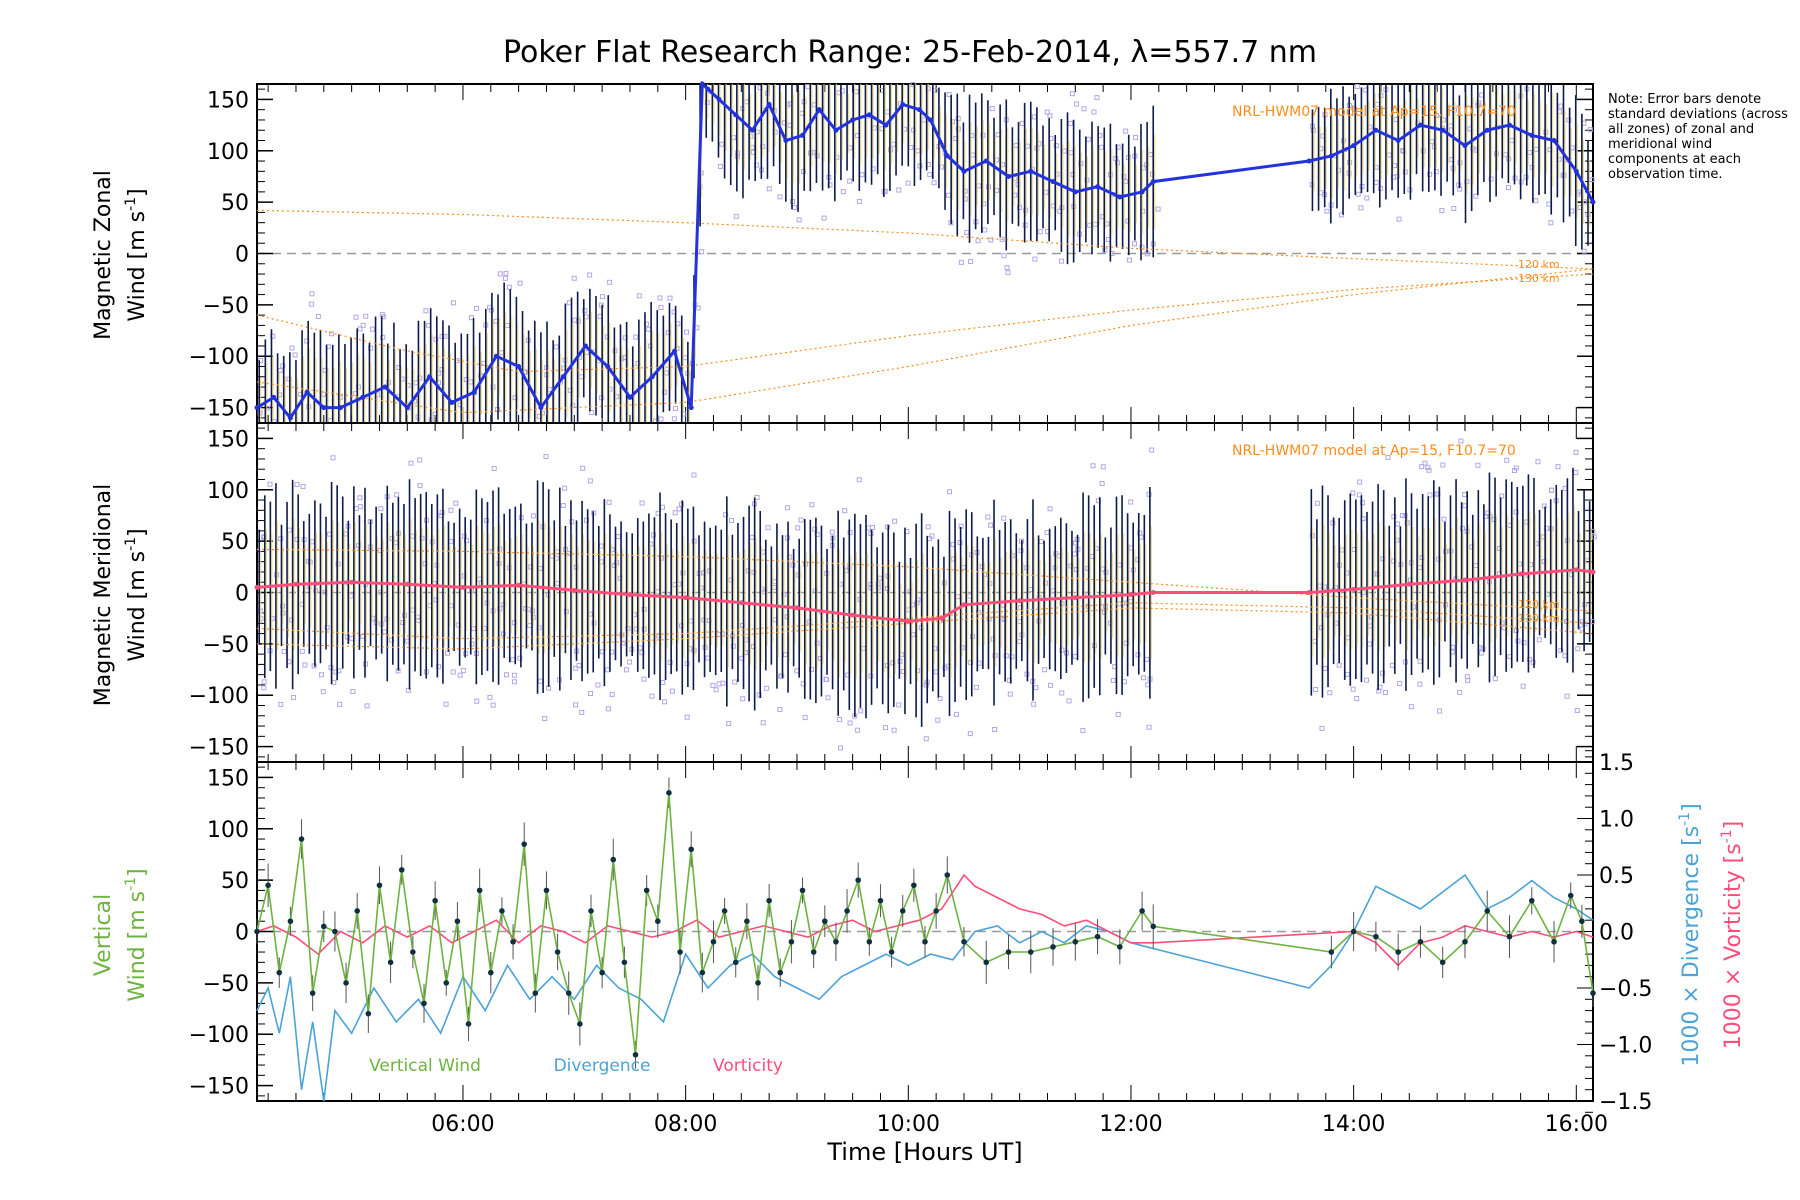  I want to click on divergence-y2-label: 1000 × Divergence [s-1], so click(1690, 934).